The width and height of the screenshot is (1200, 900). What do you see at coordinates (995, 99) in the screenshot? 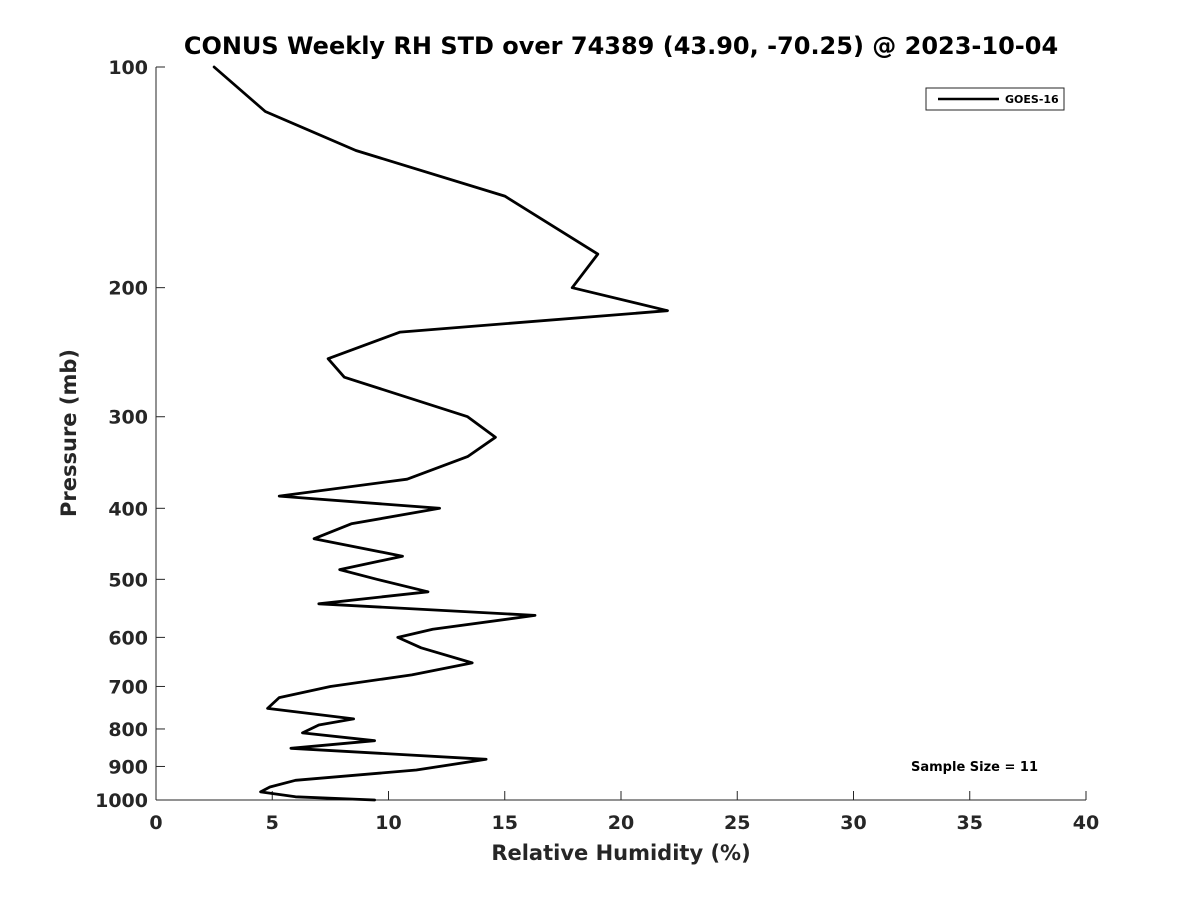
I see `legend: GOES-16` at bounding box center [995, 99].